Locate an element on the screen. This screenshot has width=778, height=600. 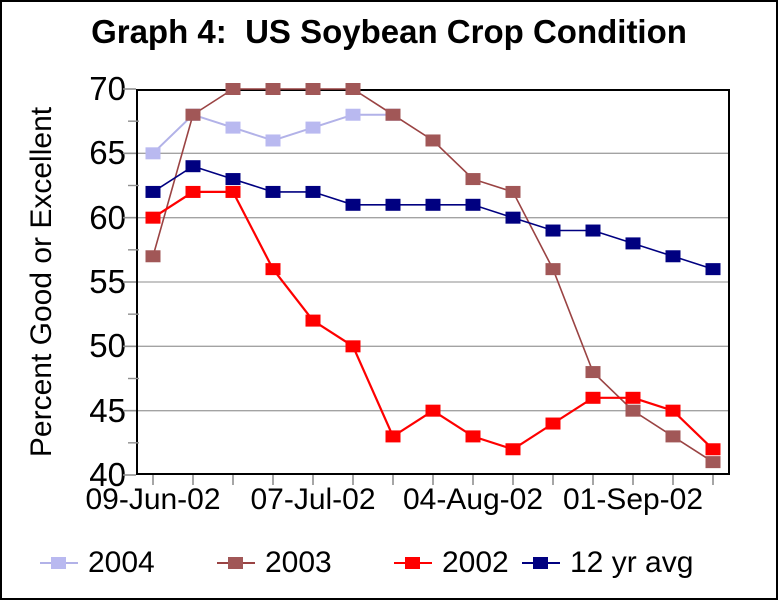
y-tick-label: 65 is located at coordinates (107, 153).